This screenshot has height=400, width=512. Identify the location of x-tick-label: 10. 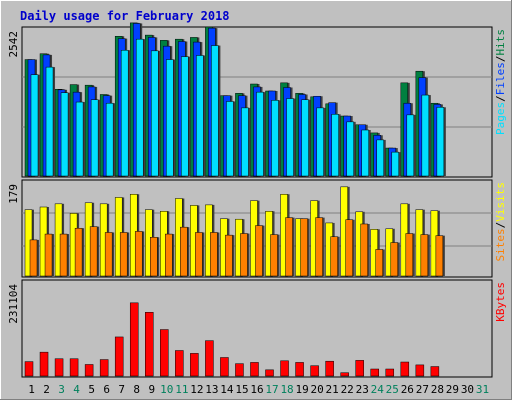
(166, 389).